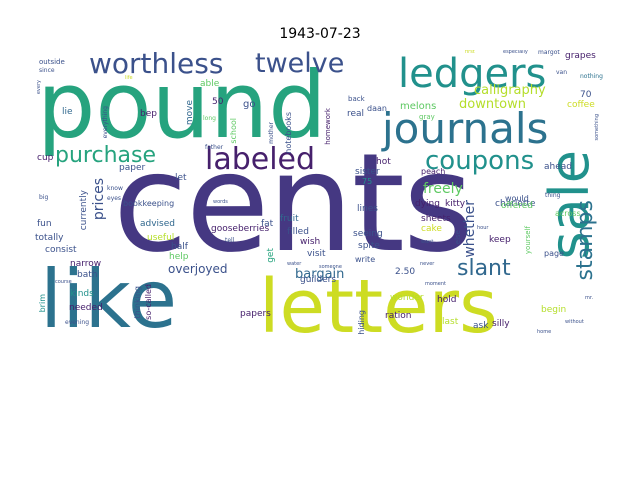 Image resolution: width=640 pixels, height=480 pixels. I want to click on word-coffee: coffee, so click(581, 105).